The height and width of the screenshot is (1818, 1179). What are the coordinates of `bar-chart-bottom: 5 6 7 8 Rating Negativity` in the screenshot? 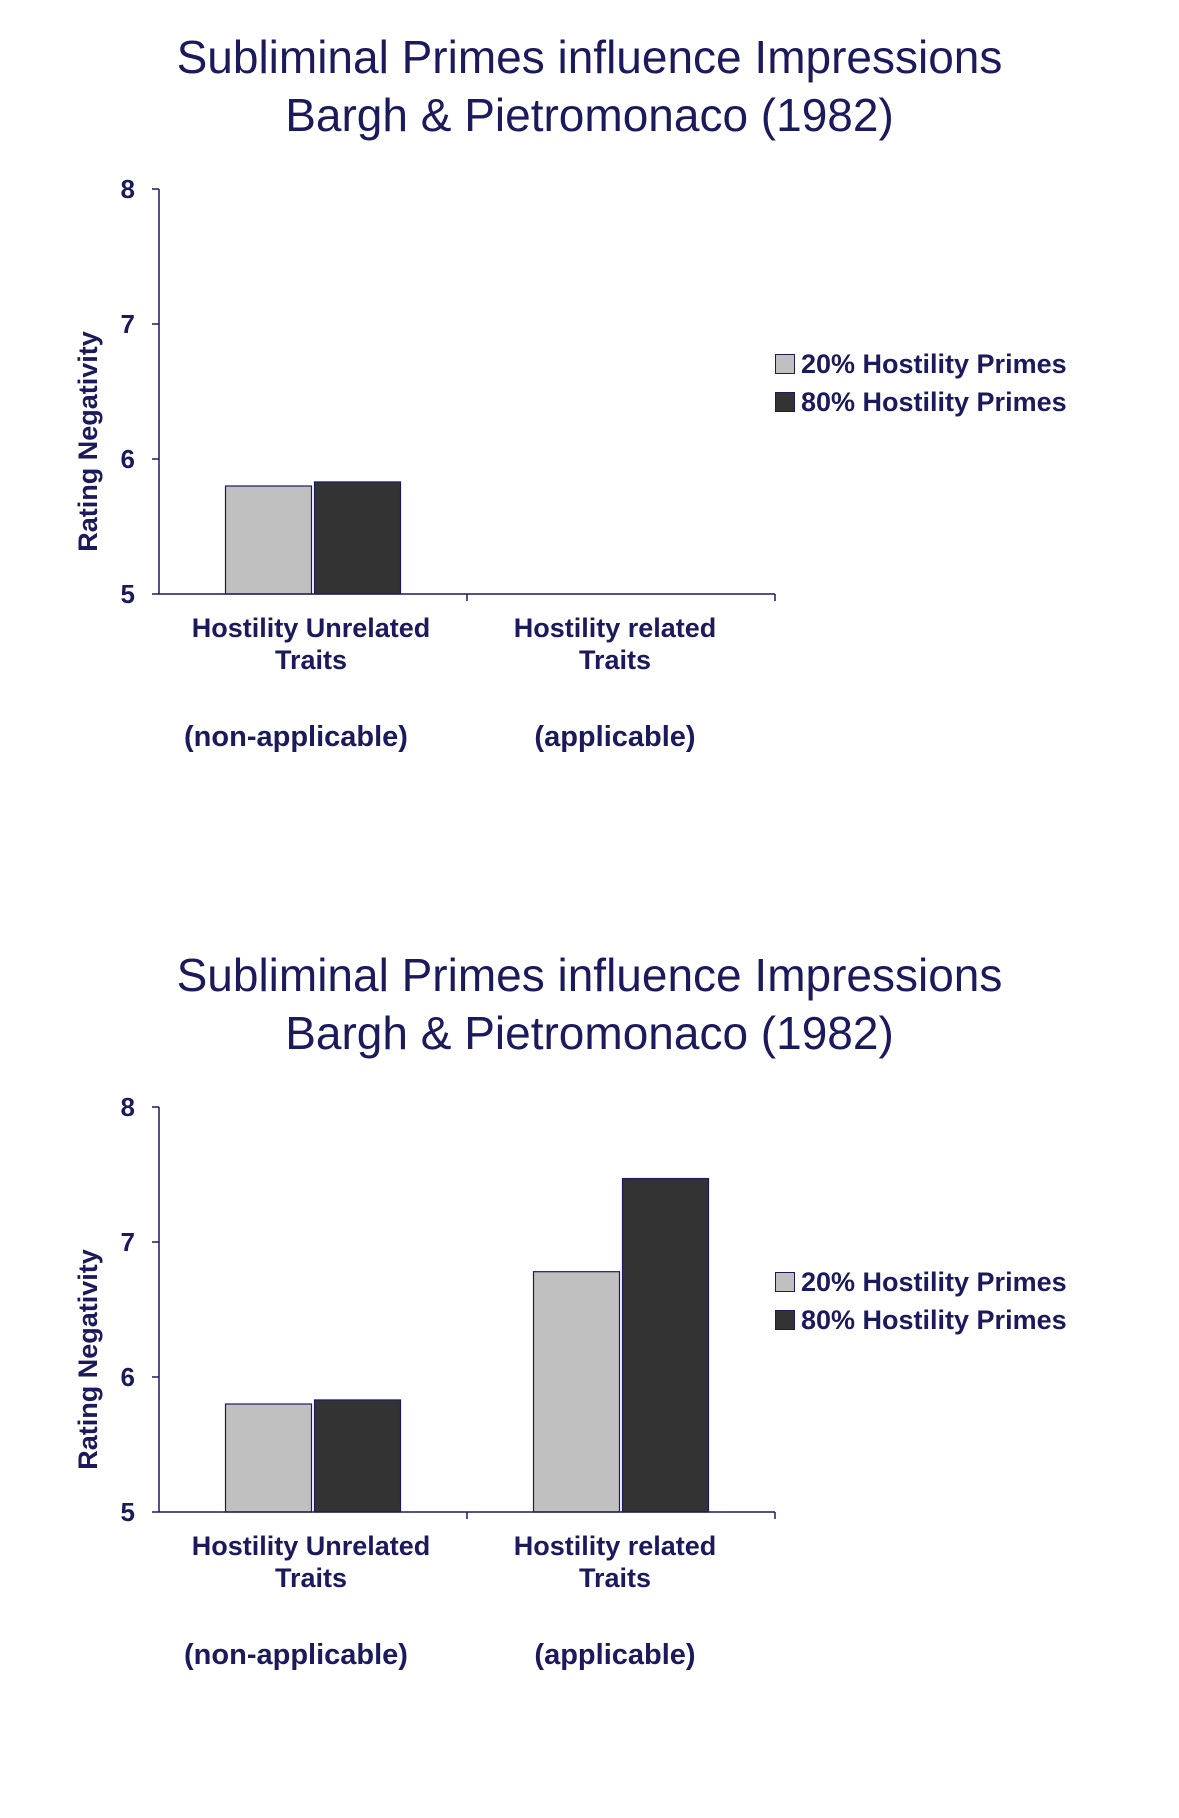 It's located at (424, 1309).